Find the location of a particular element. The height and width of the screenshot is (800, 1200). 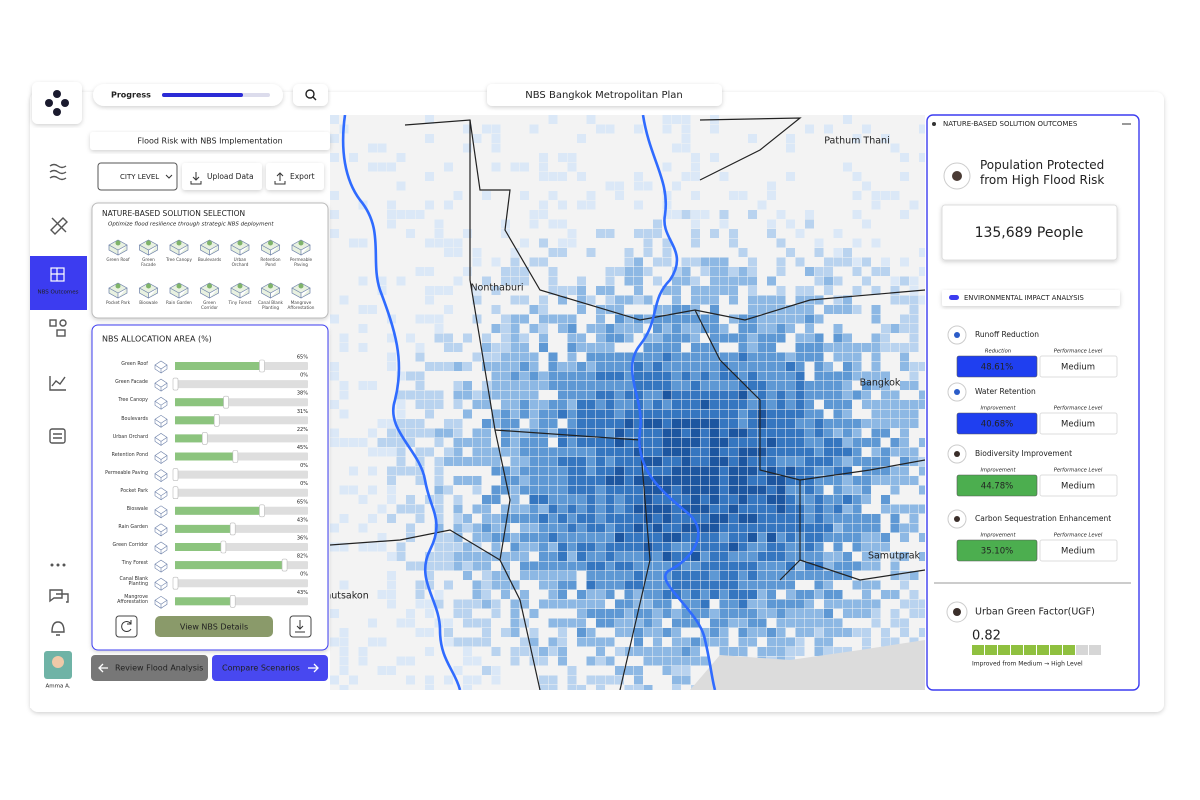

refresh-button is located at coordinates (126, 626).